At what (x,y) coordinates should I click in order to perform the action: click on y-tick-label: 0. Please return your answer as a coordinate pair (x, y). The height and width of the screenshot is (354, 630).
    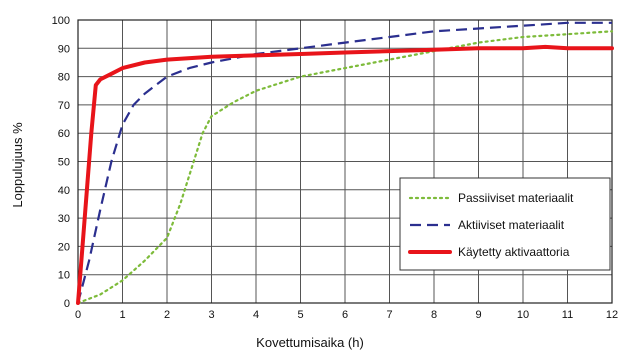
    Looking at the image, I should click on (67, 304).